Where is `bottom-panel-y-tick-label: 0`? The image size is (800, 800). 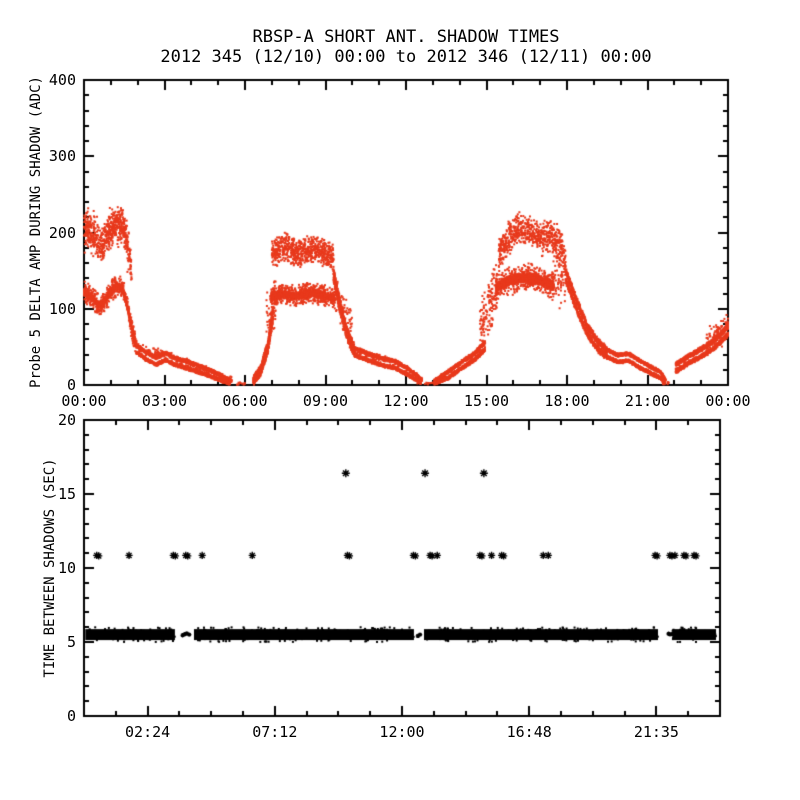
bottom-panel-y-tick-label: 0 is located at coordinates (71, 716).